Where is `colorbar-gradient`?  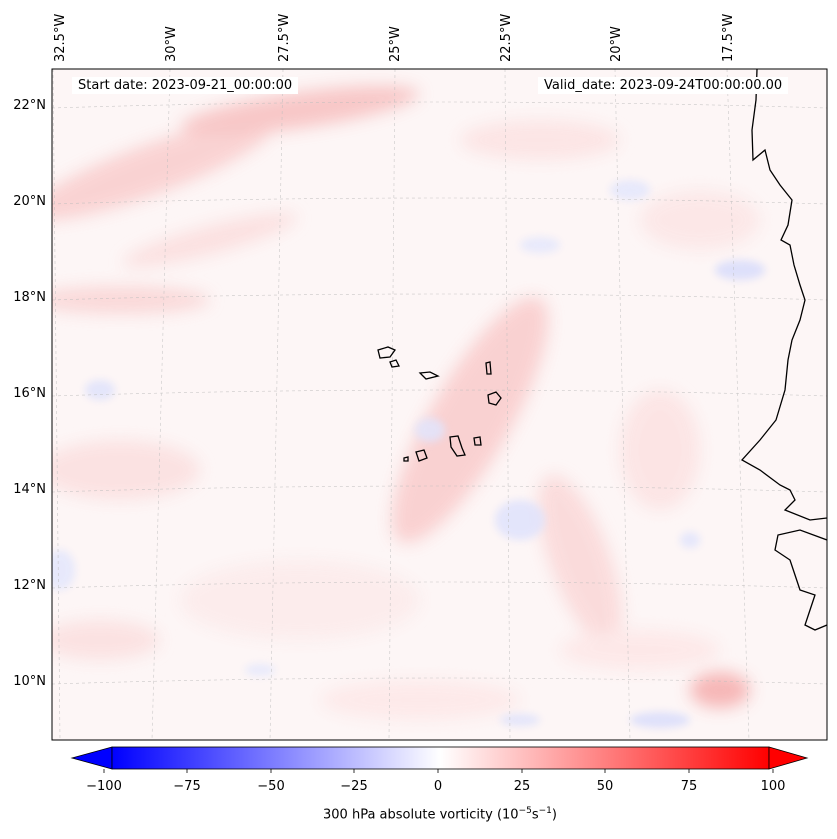
colorbar-gradient is located at coordinates (440, 758).